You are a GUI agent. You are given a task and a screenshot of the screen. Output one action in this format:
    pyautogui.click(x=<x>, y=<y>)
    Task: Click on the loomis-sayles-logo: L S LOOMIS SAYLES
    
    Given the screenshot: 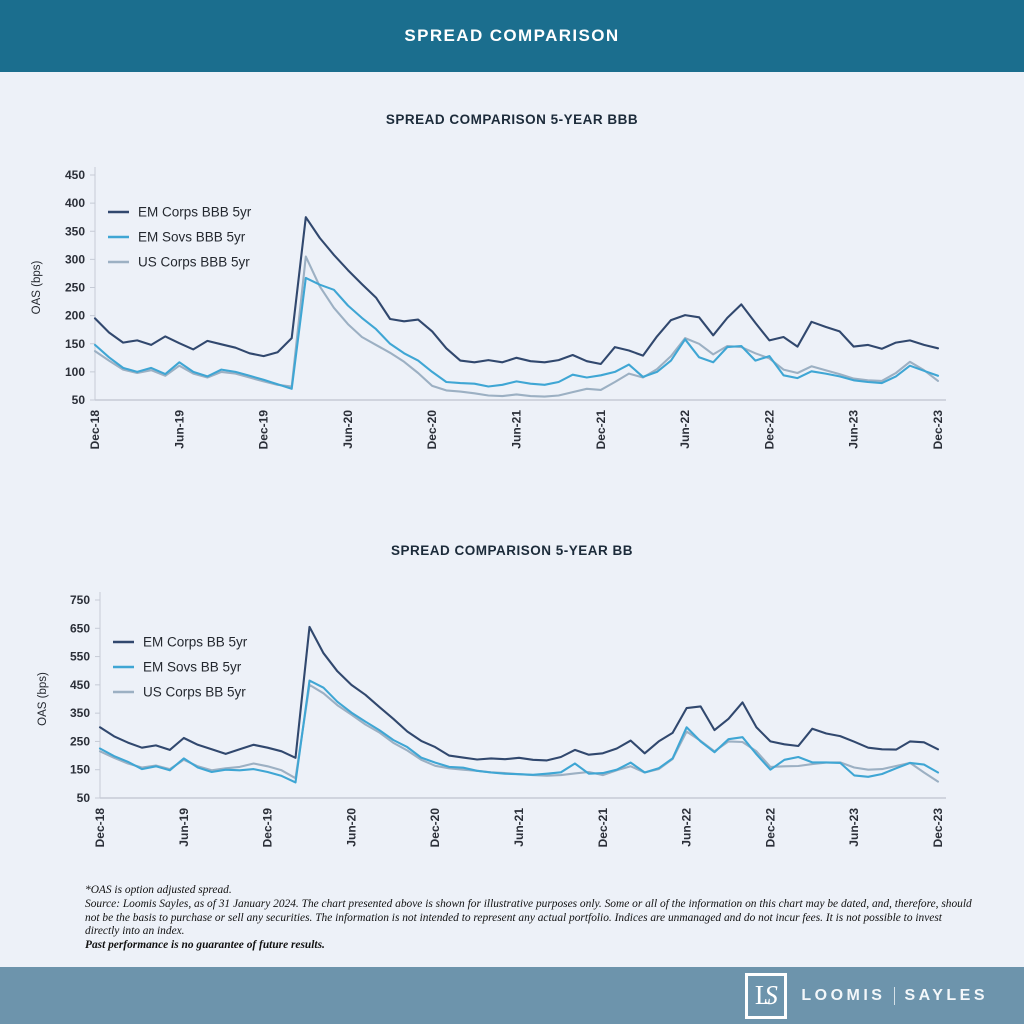 What is the action you would take?
    pyautogui.click(x=866, y=995)
    